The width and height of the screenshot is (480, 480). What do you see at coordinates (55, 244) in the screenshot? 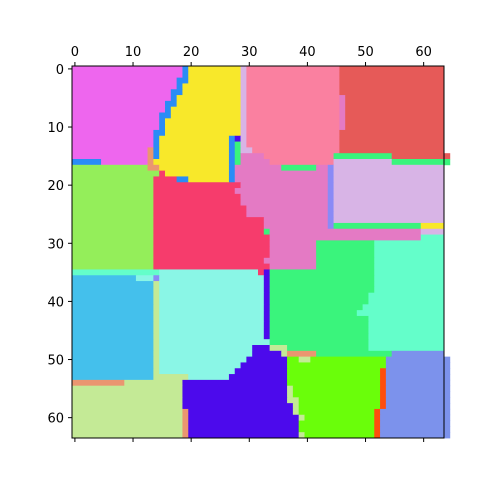
I see `y-tick-label: 30` at bounding box center [55, 244].